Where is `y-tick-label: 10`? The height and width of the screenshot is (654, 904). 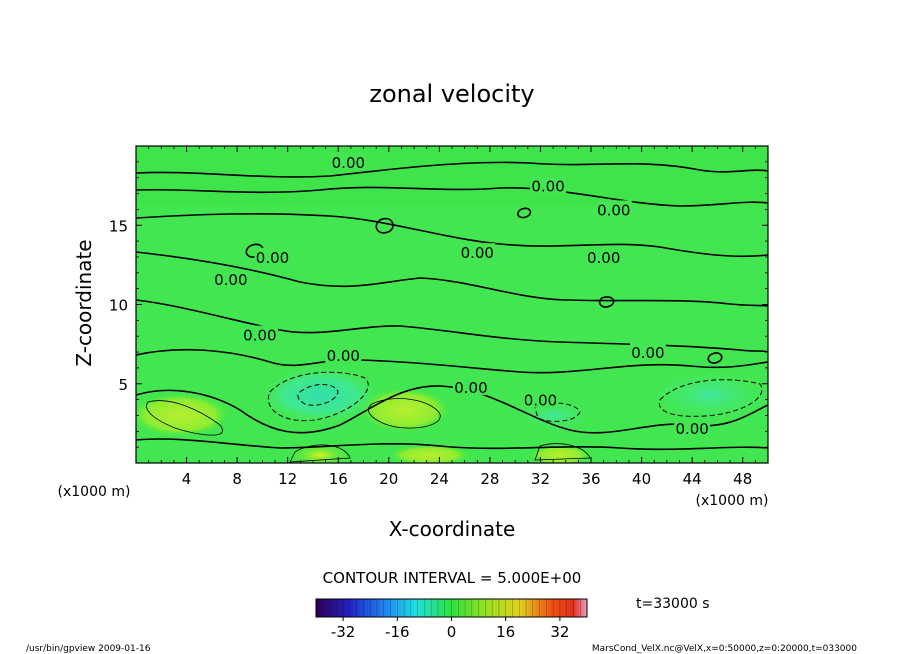
y-tick-label: 10 is located at coordinates (118, 306).